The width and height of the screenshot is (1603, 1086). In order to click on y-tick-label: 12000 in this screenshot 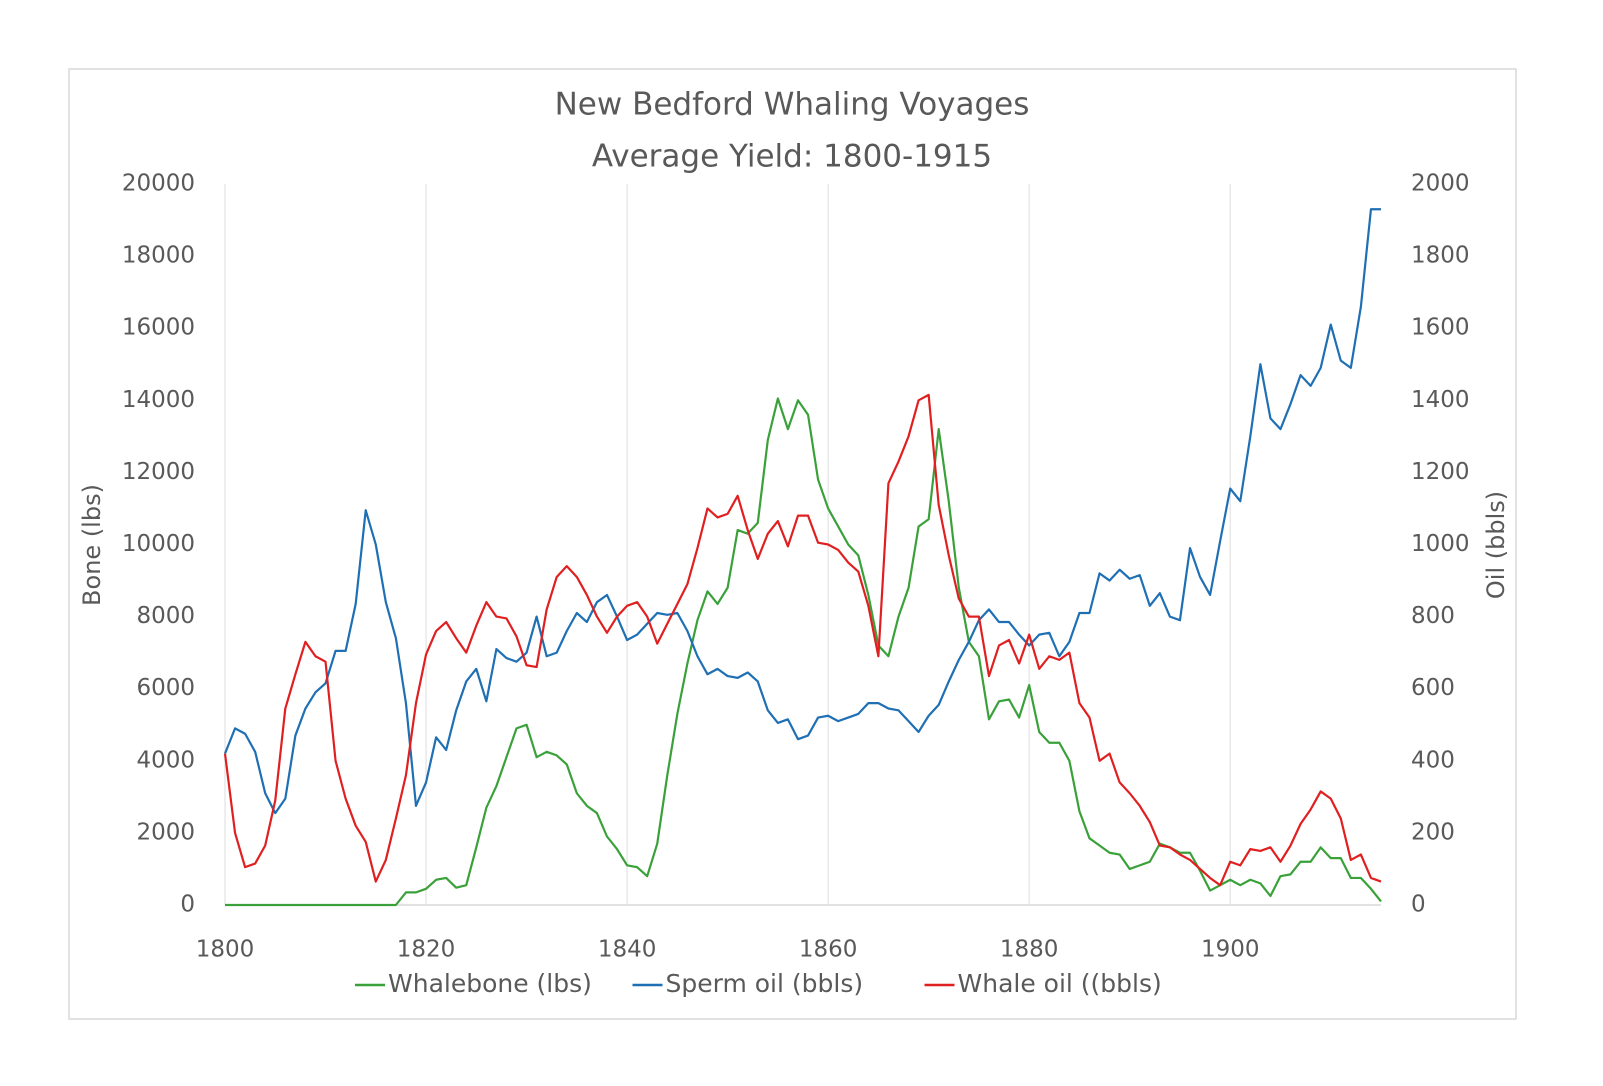, I will do `click(158, 472)`.